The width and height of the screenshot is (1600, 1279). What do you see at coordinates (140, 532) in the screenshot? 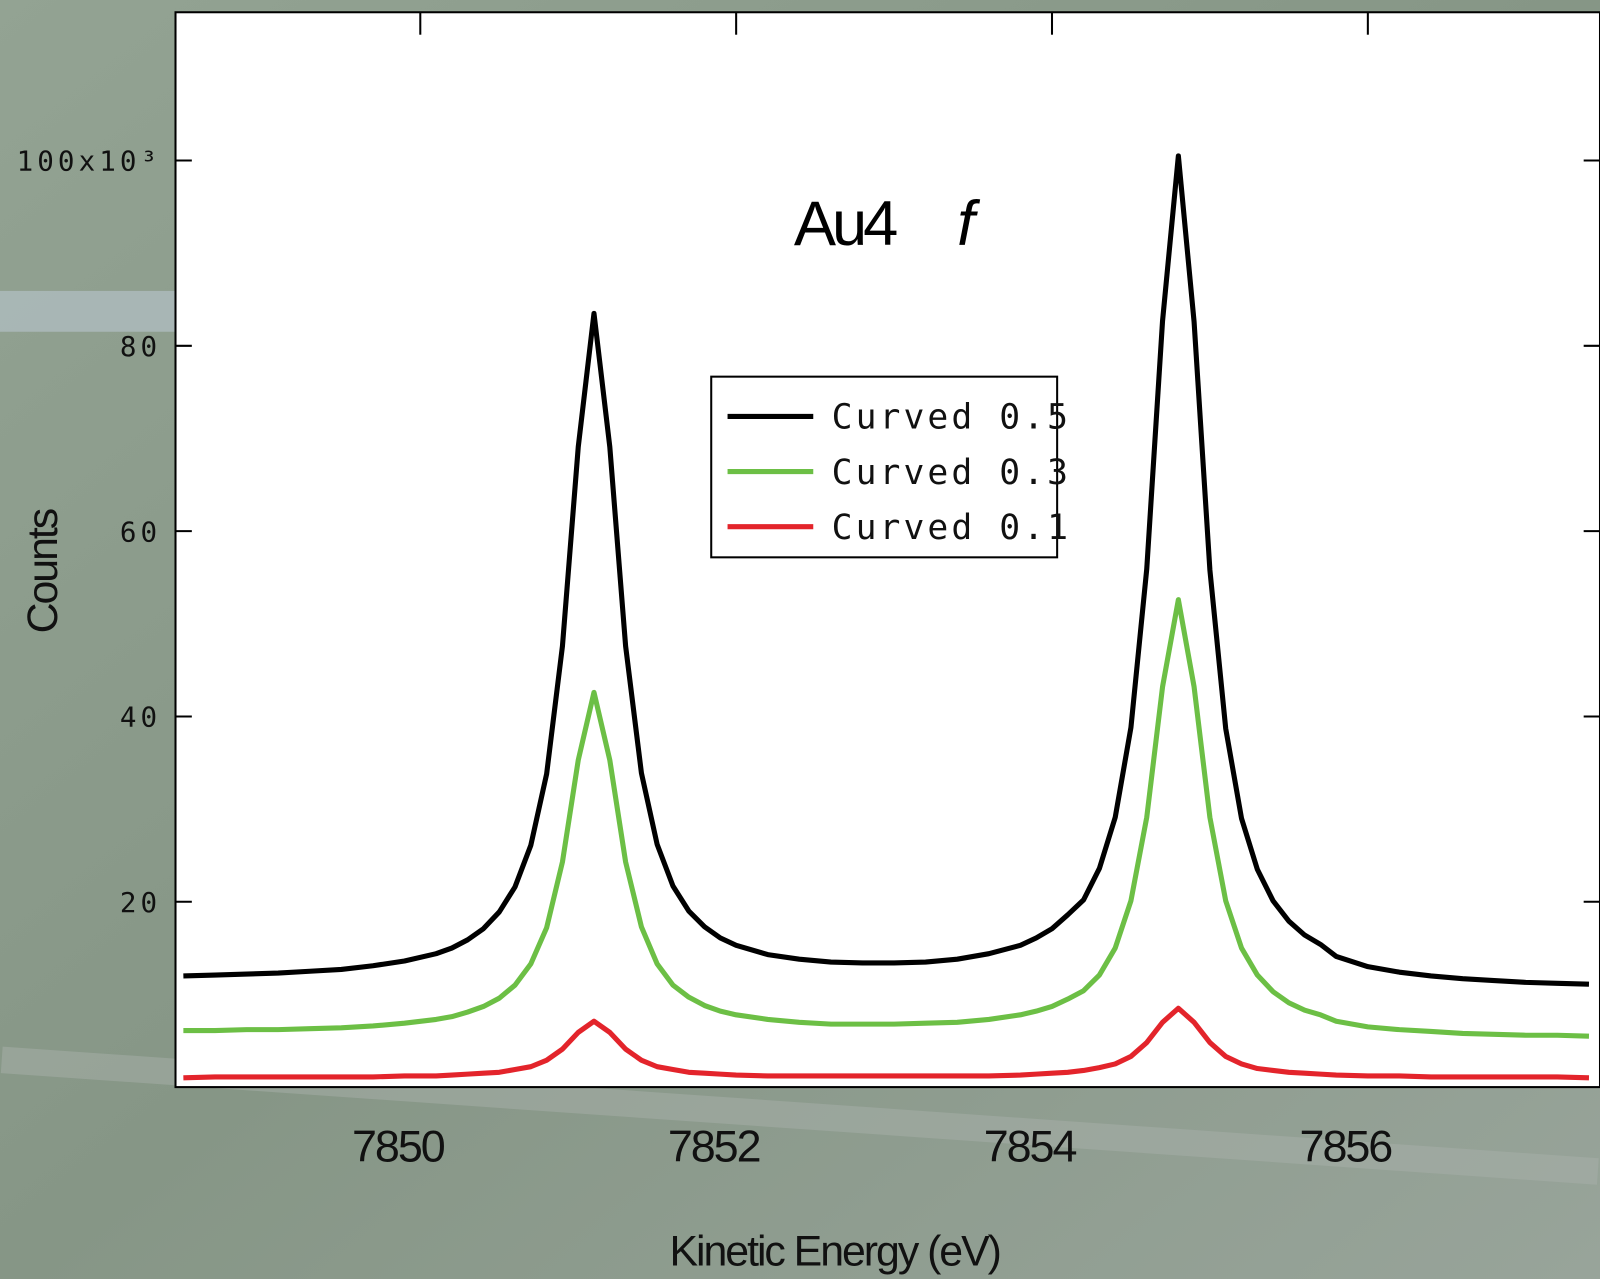
I see `y-tick-label: 60` at bounding box center [140, 532].